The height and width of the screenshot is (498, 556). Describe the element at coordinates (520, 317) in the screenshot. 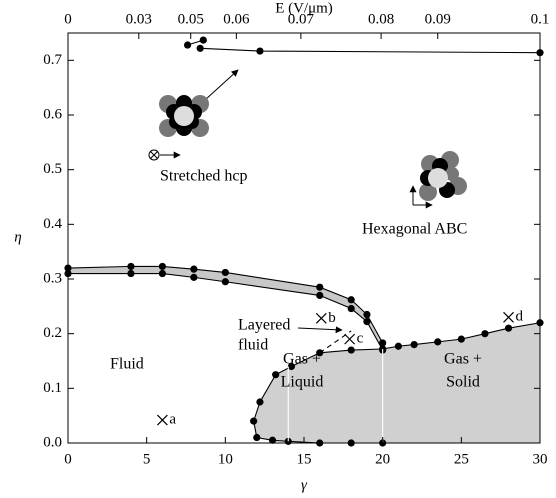

I see `state-point-label: d` at that location.